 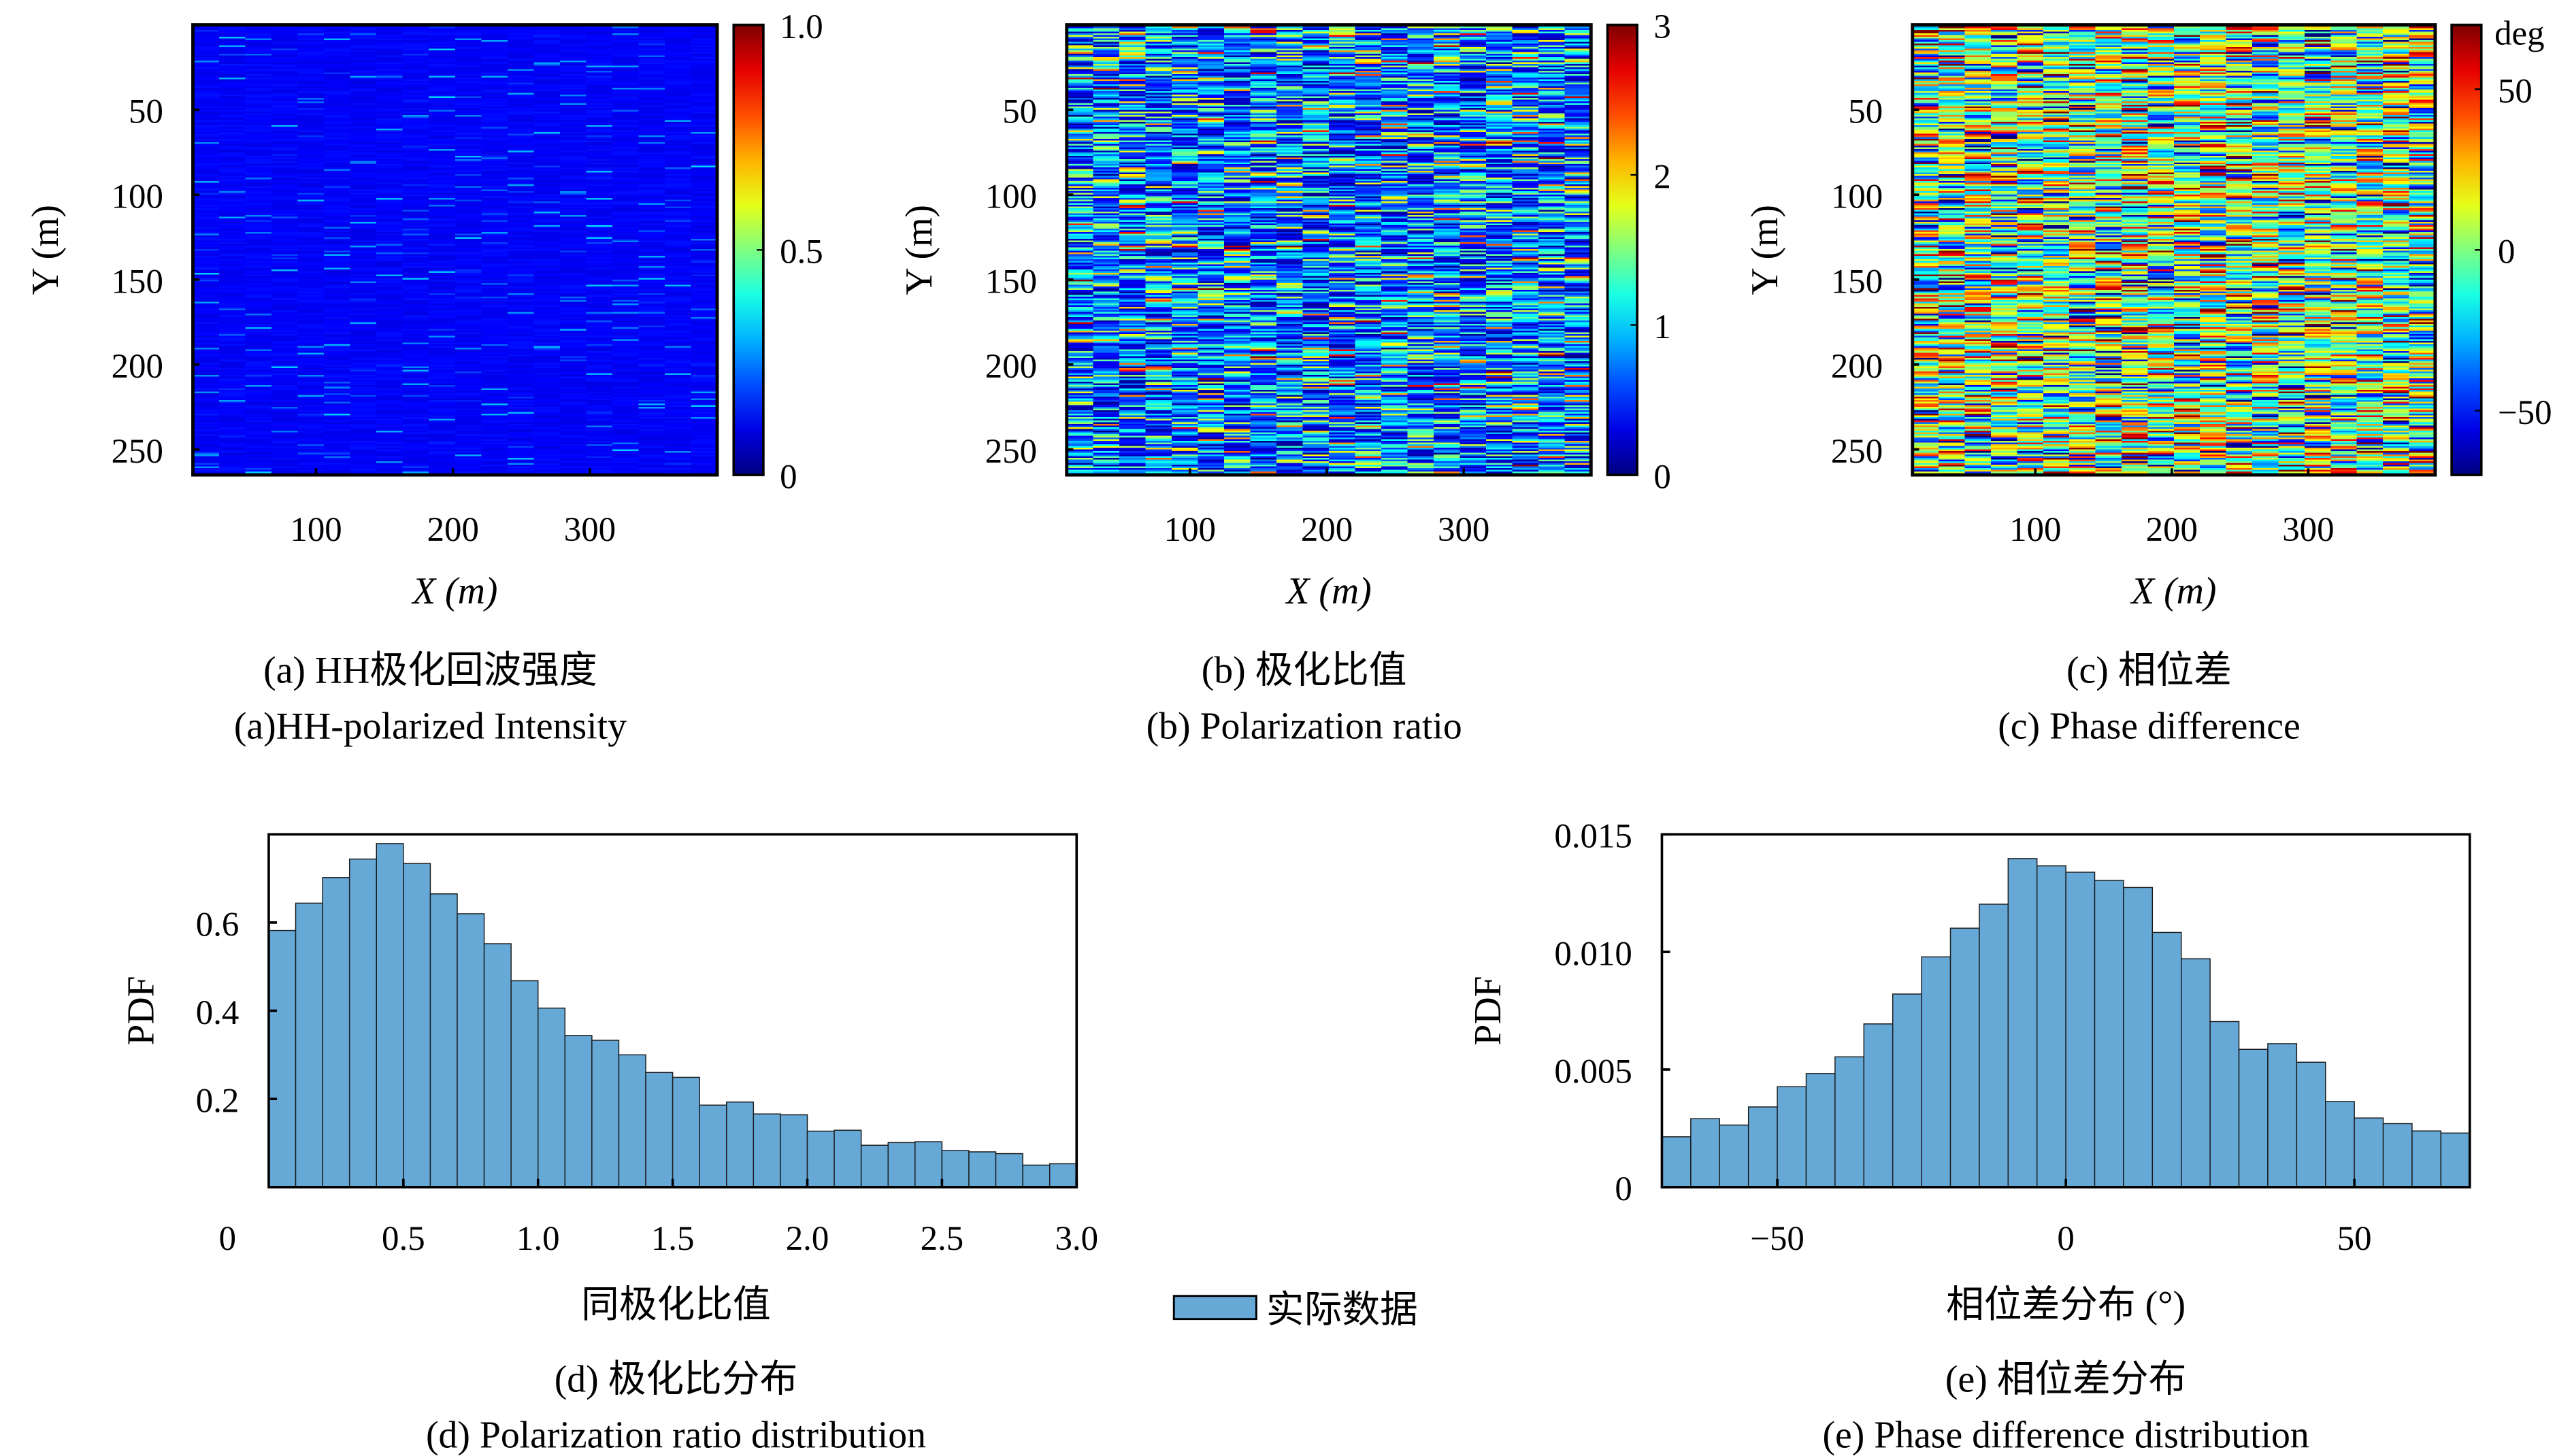 I want to click on y-tick-label: 250, so click(x=1857, y=452).